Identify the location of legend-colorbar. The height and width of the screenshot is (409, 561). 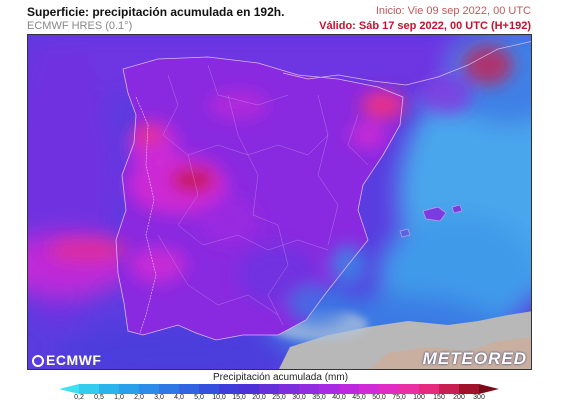
(279, 389).